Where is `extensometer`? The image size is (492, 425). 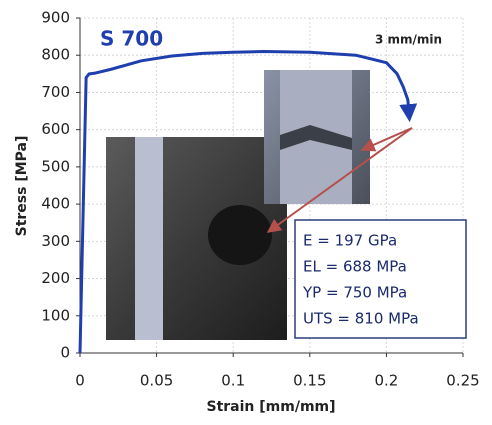 extensometer is located at coordinates (240, 235).